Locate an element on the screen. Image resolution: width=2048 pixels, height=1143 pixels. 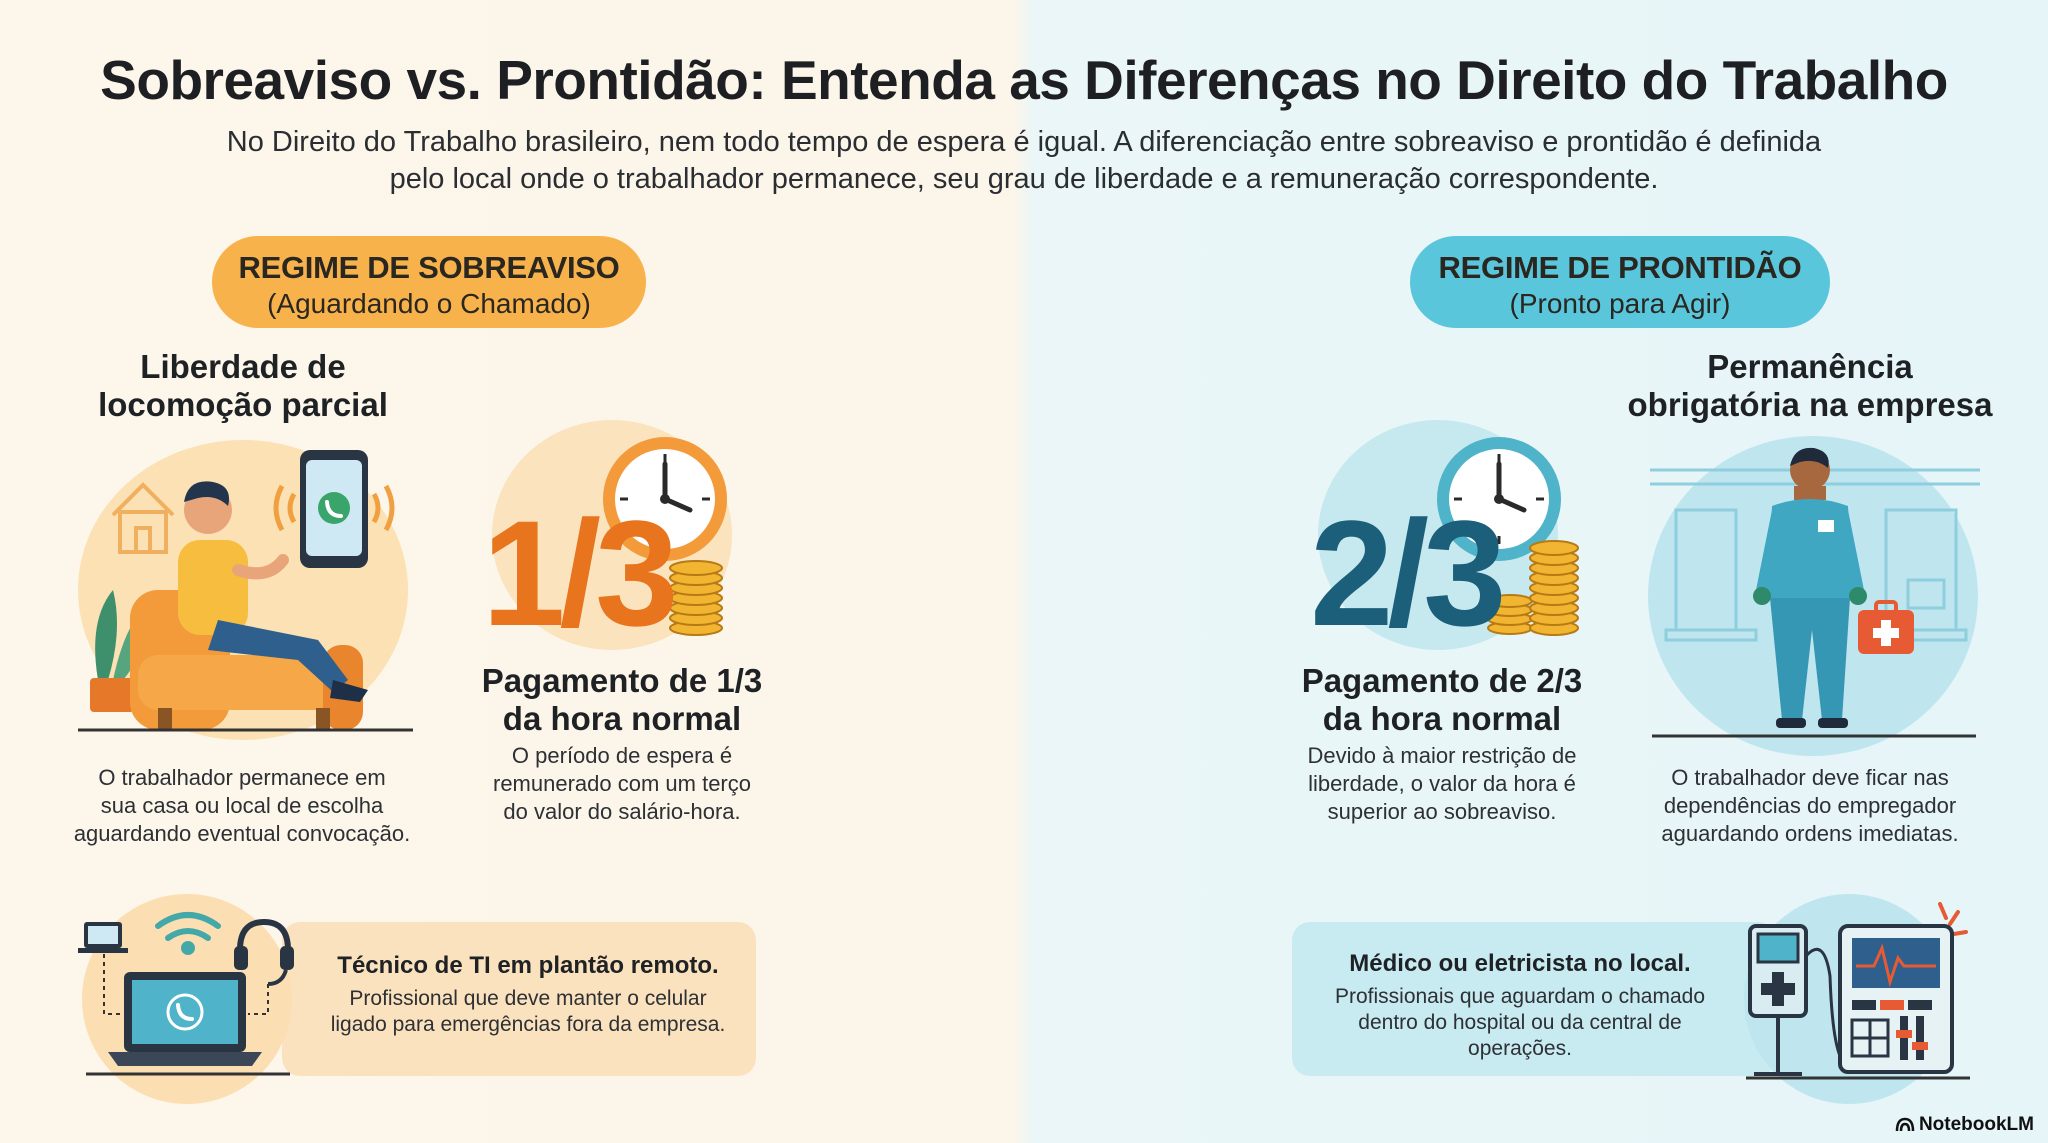
prontidao-example-card is located at coordinates (1534, 999).